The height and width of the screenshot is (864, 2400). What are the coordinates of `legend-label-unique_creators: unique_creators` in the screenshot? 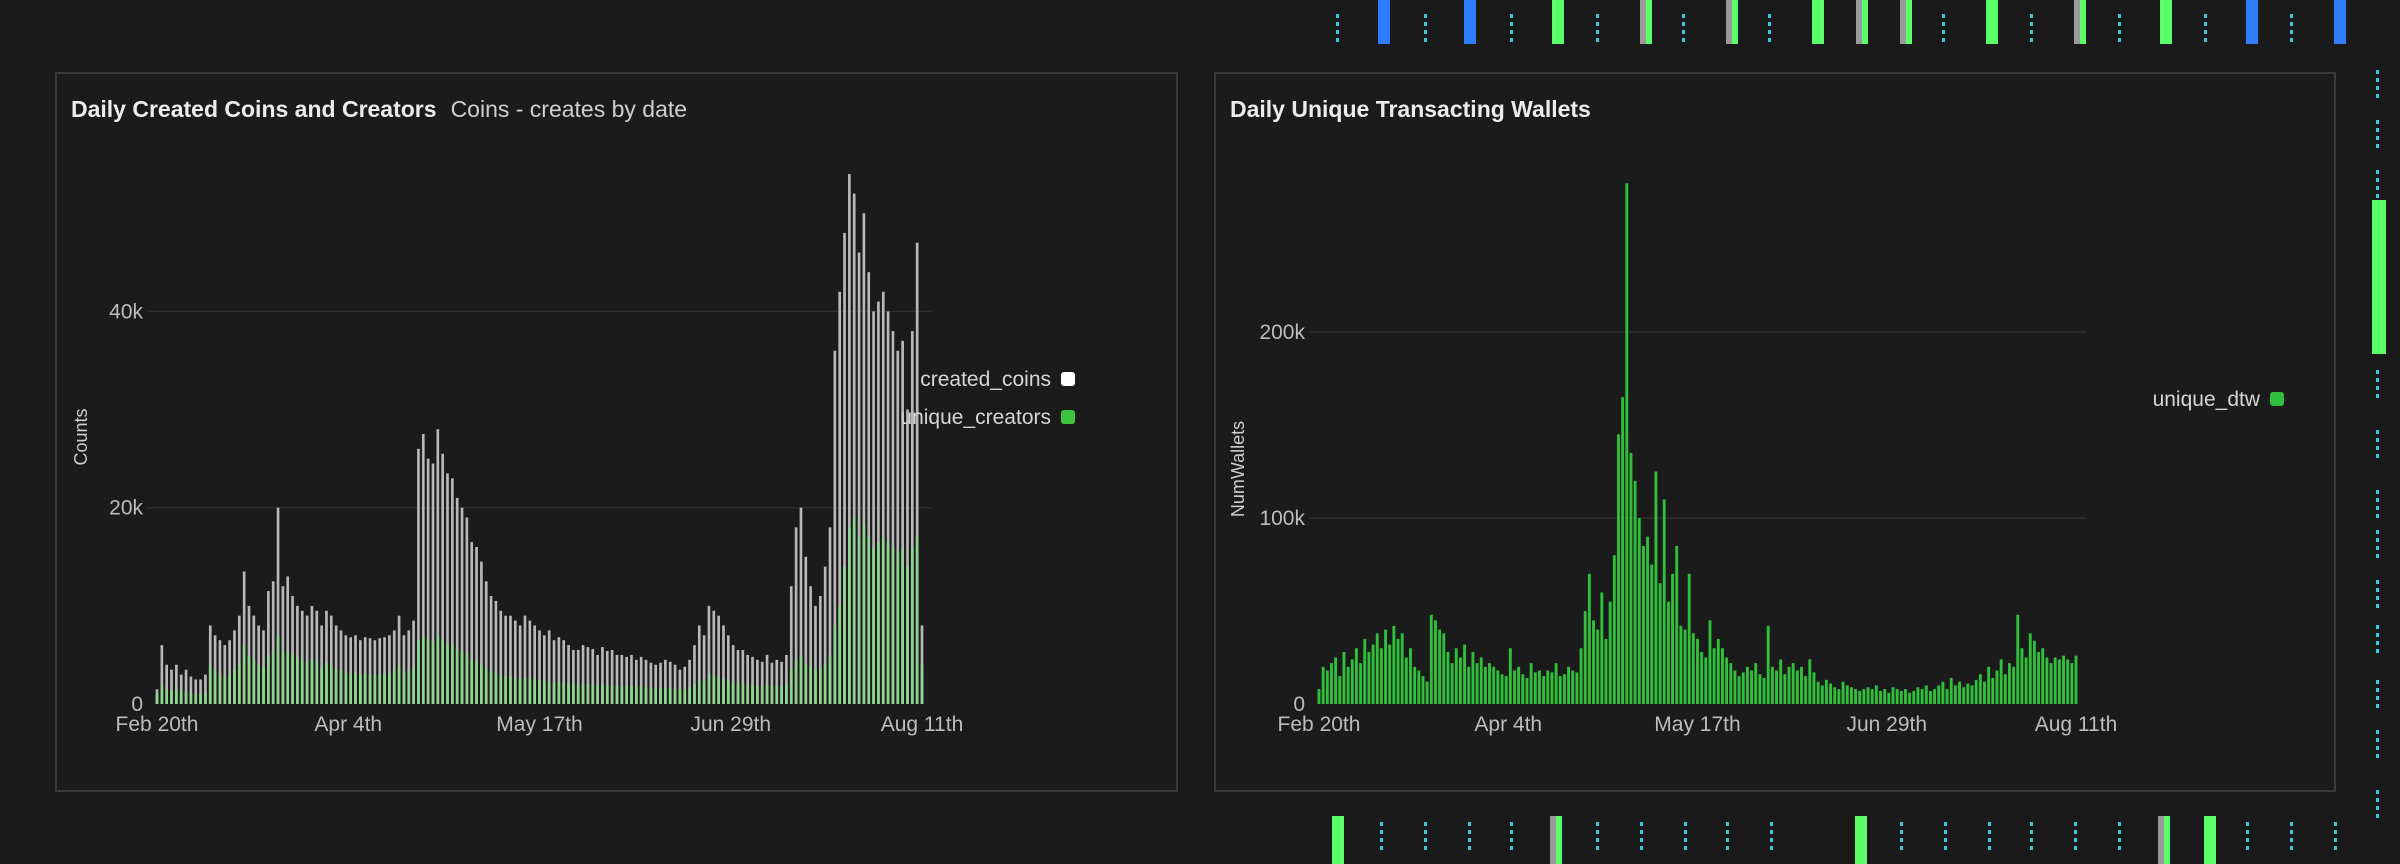 It's located at (975, 417).